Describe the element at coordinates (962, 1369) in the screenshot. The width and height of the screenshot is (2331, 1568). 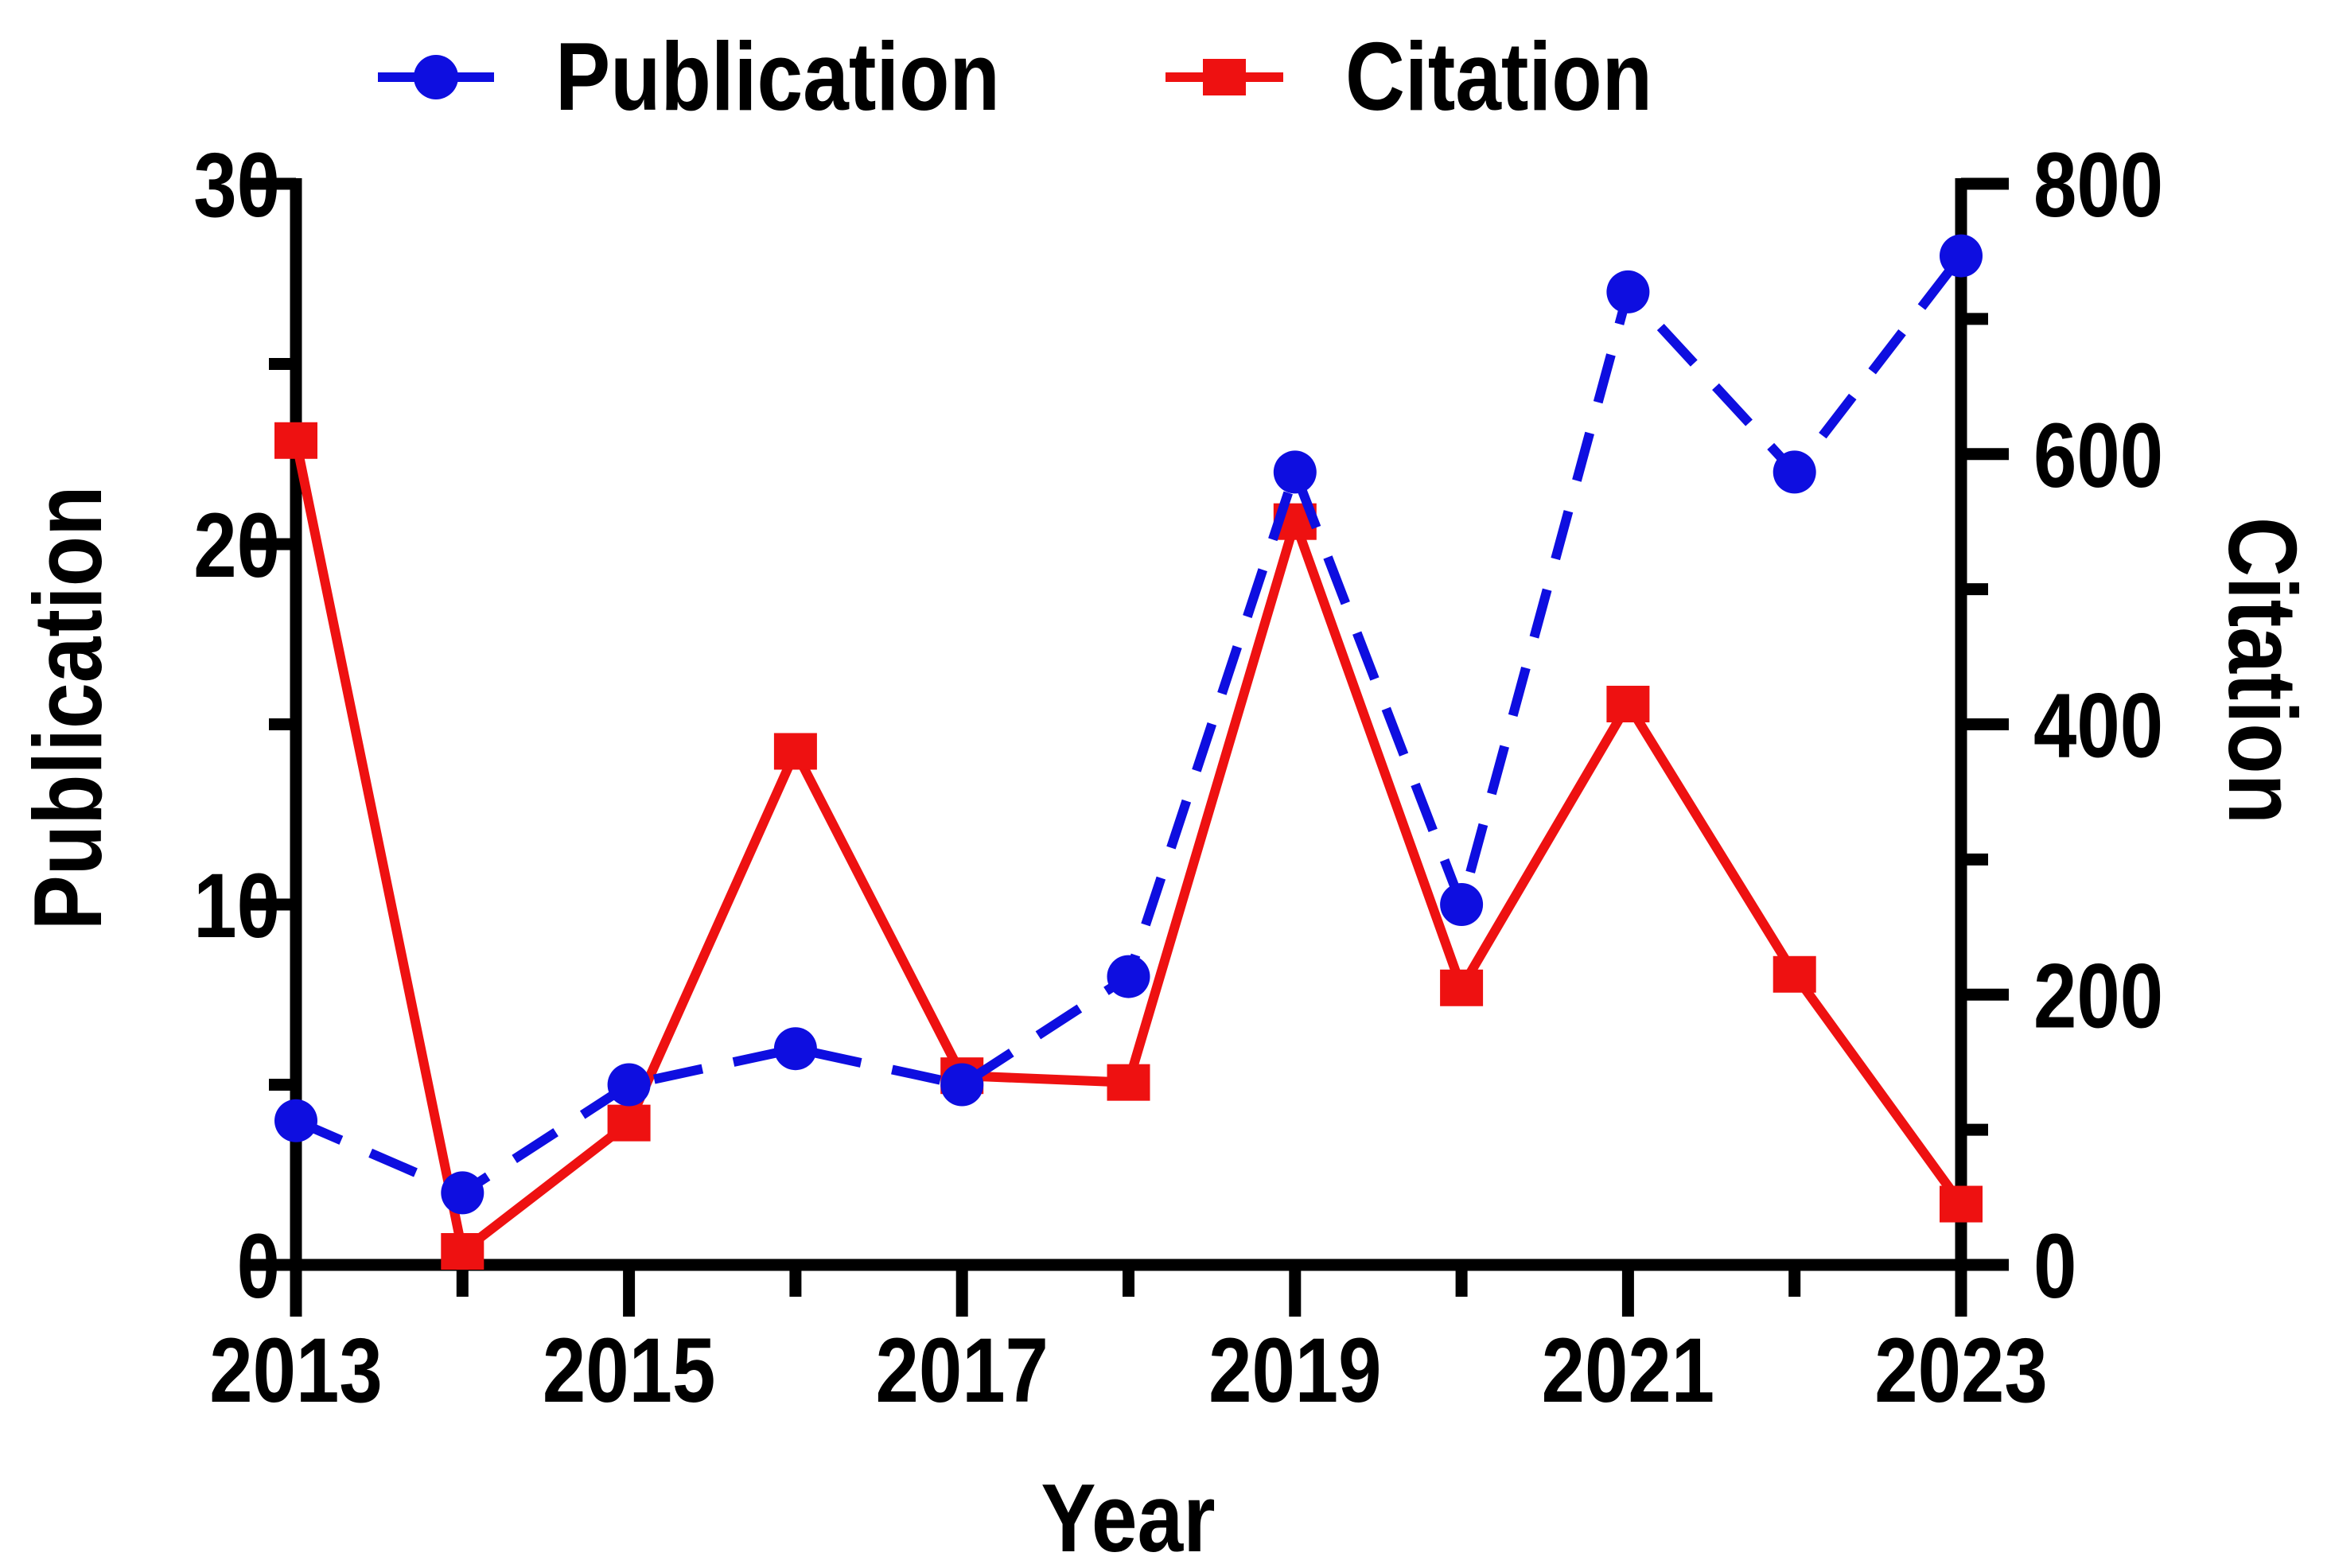
I see `x-tick-label: 2017` at that location.